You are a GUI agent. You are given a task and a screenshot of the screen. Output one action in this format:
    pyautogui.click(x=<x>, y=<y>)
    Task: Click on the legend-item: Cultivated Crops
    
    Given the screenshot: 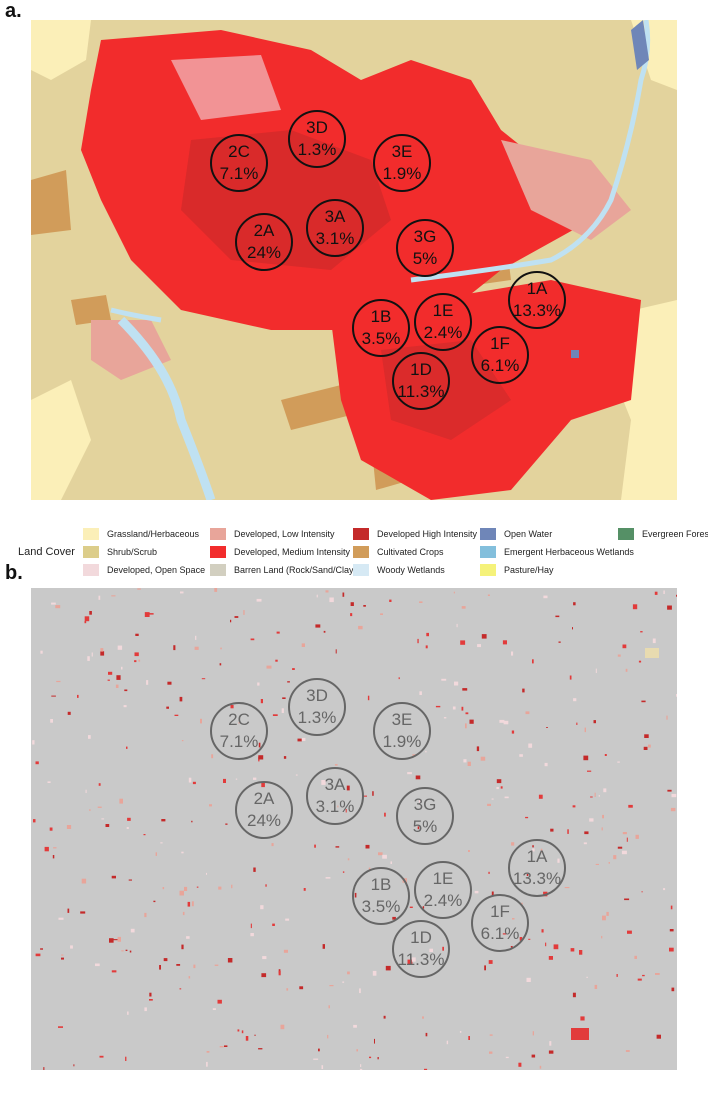 What is the action you would take?
    pyautogui.click(x=398, y=552)
    